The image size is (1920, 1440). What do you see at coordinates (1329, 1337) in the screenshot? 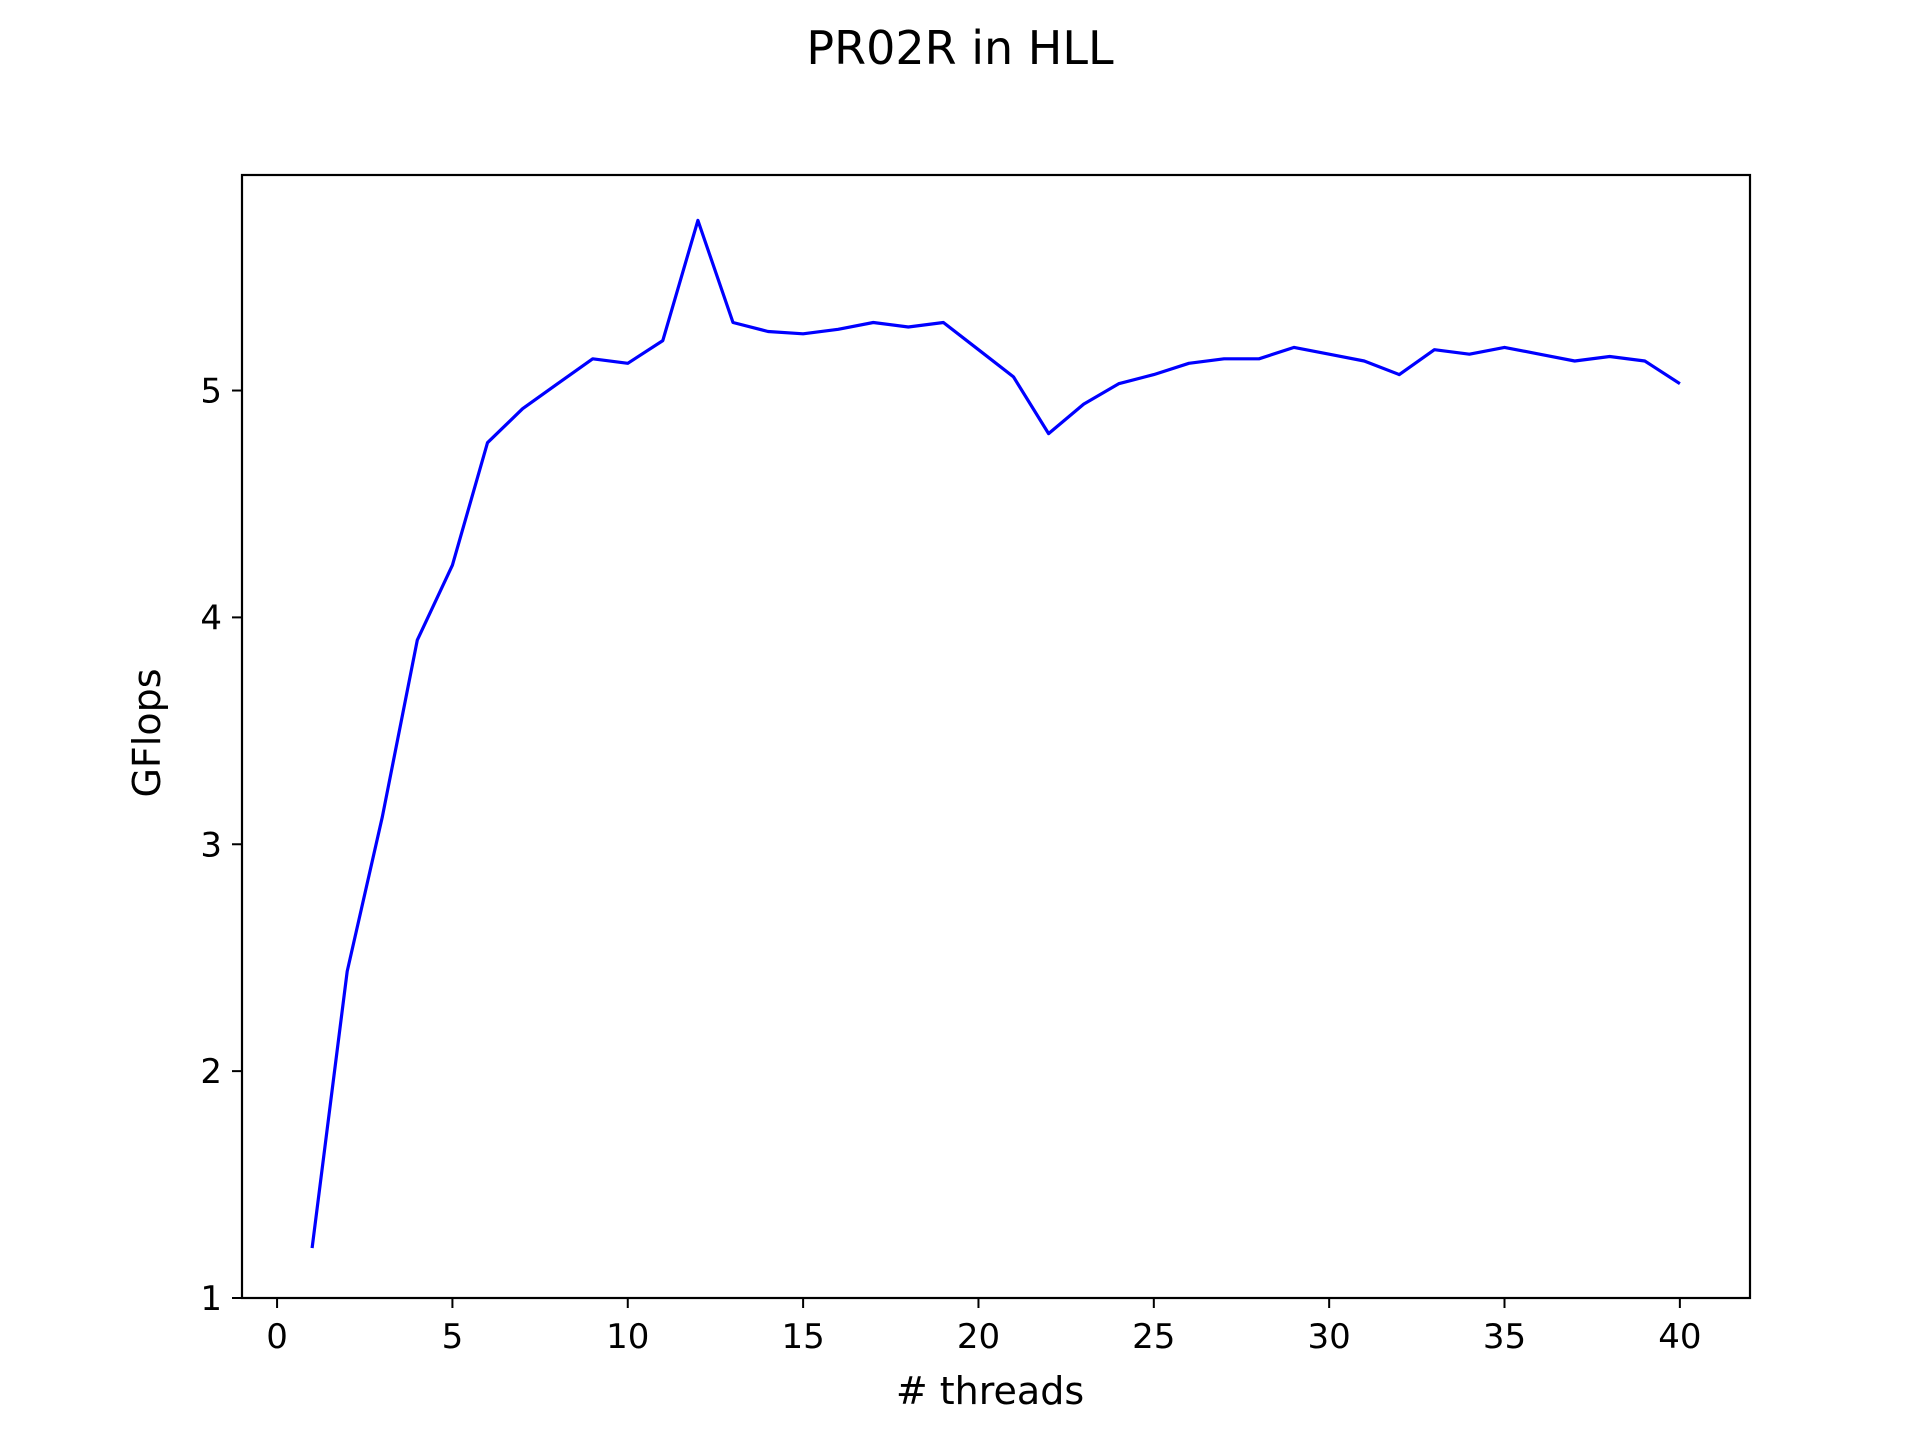
I see `x-tick-label: 30` at bounding box center [1329, 1337].